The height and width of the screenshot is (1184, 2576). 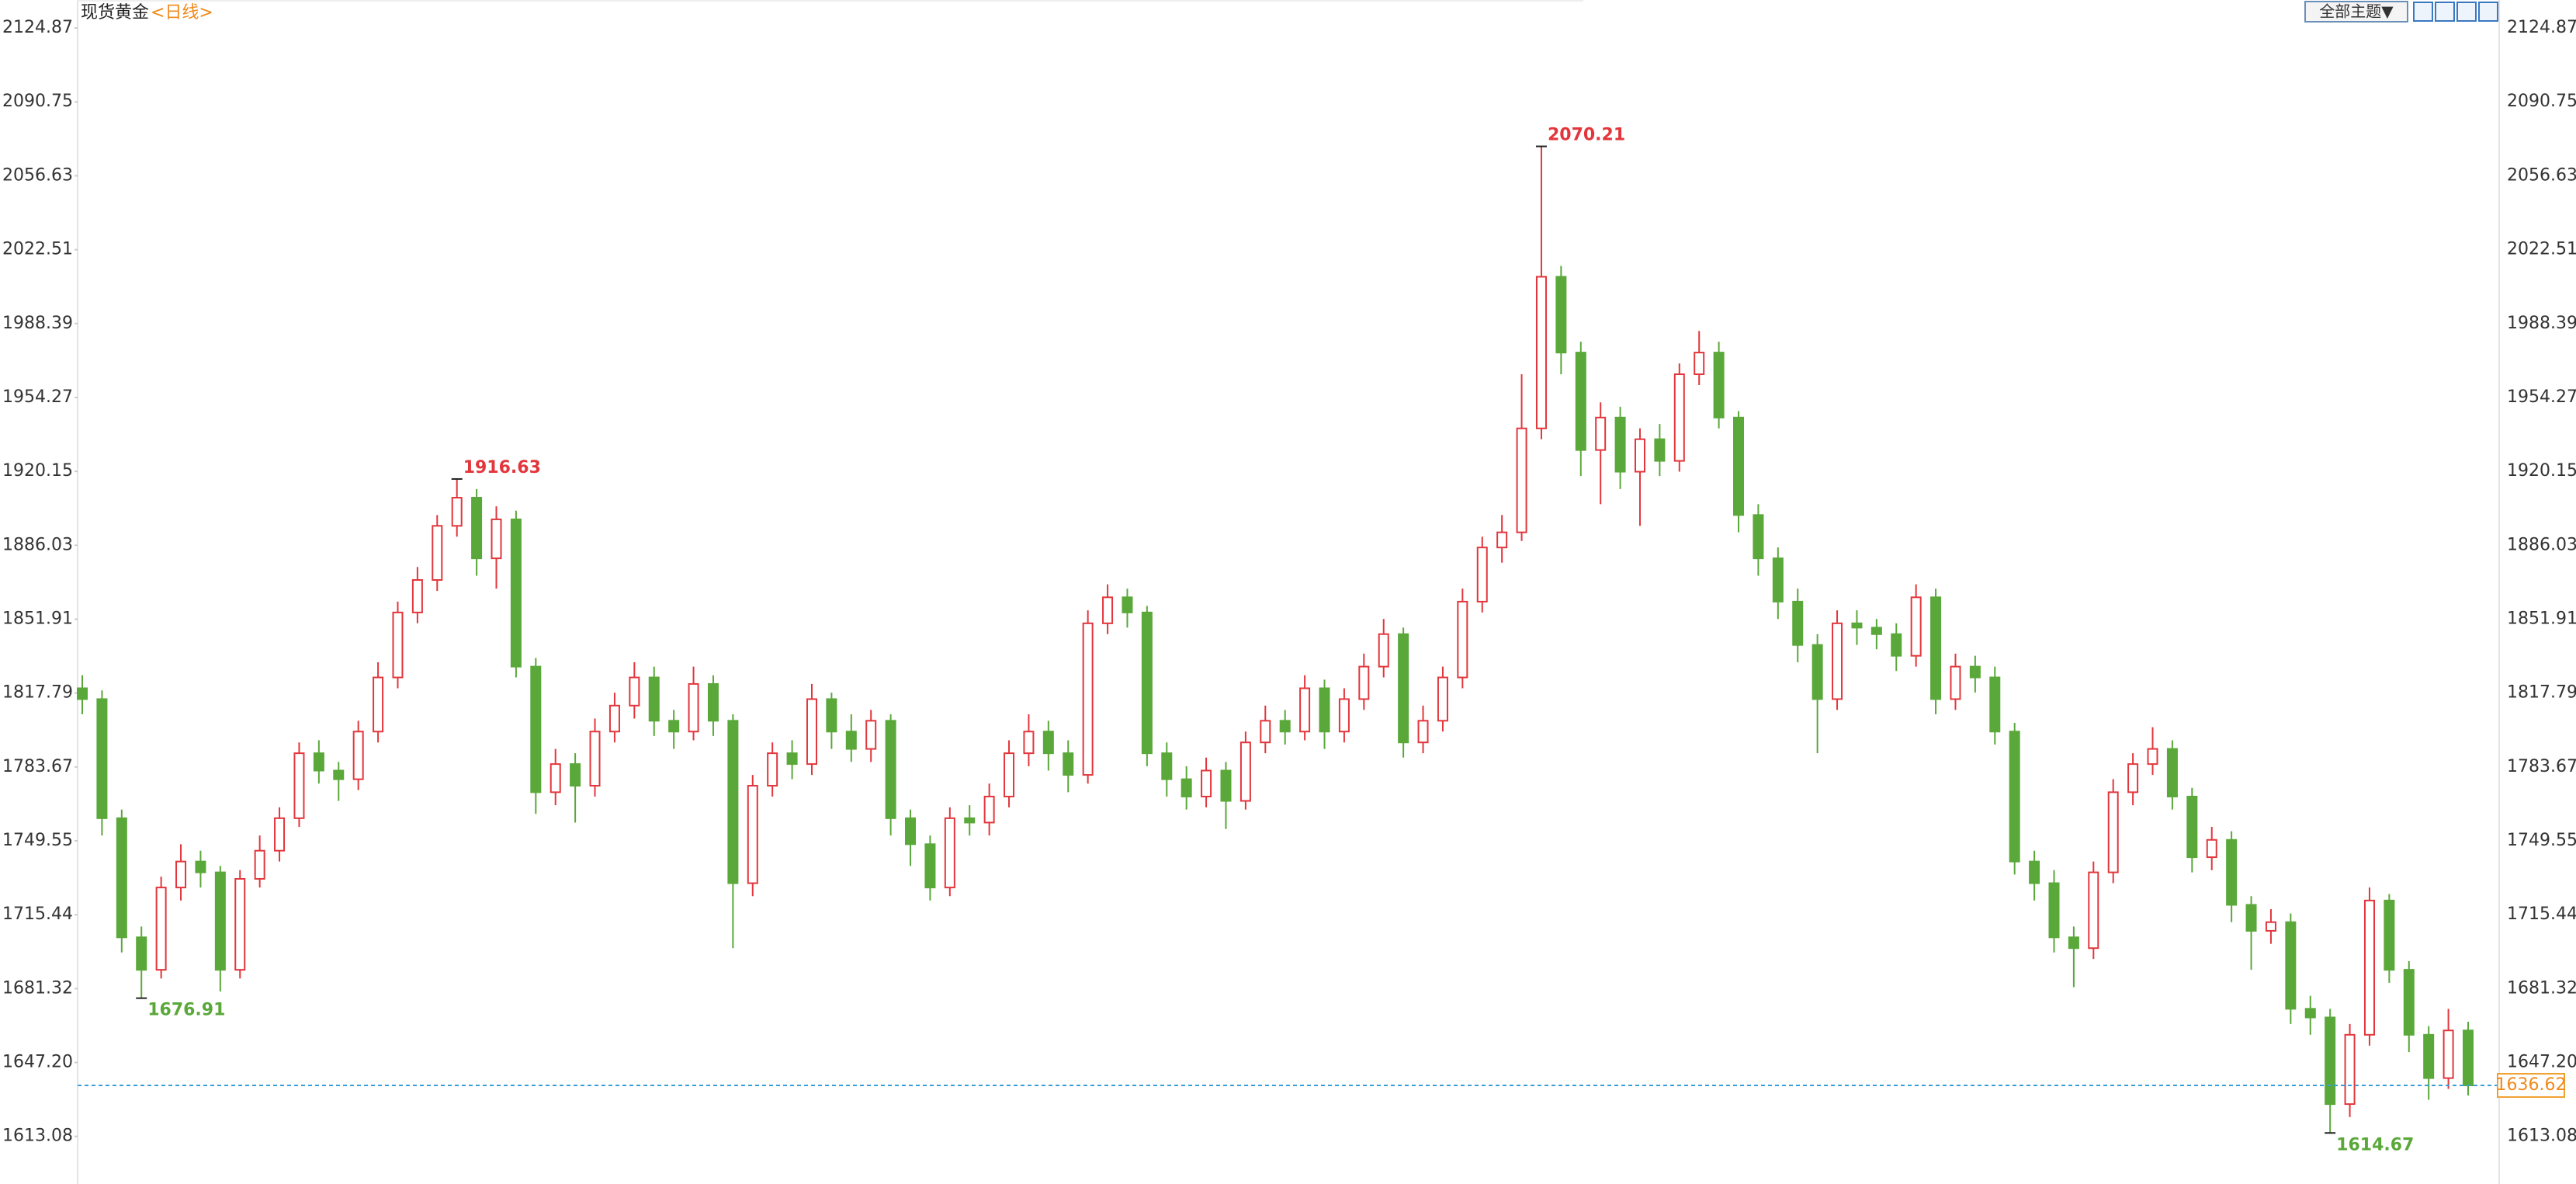 What do you see at coordinates (186, 1010) in the screenshot?
I see `extreme-label: 1676.91` at bounding box center [186, 1010].